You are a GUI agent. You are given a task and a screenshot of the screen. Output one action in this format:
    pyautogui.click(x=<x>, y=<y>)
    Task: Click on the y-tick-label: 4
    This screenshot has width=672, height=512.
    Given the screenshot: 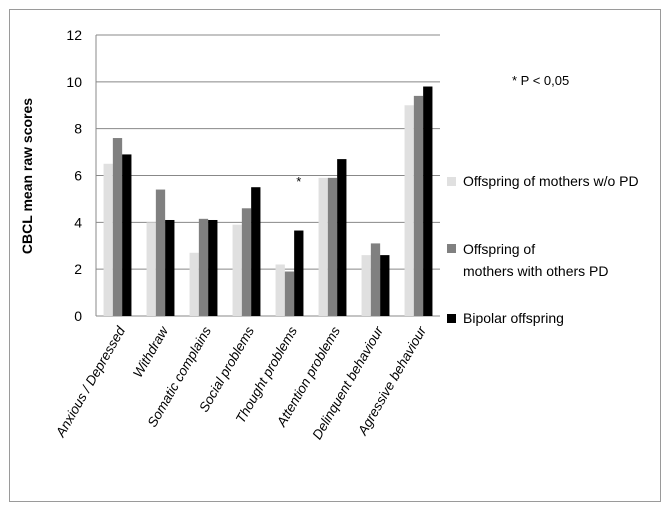 What is the action you would take?
    pyautogui.click(x=78, y=222)
    